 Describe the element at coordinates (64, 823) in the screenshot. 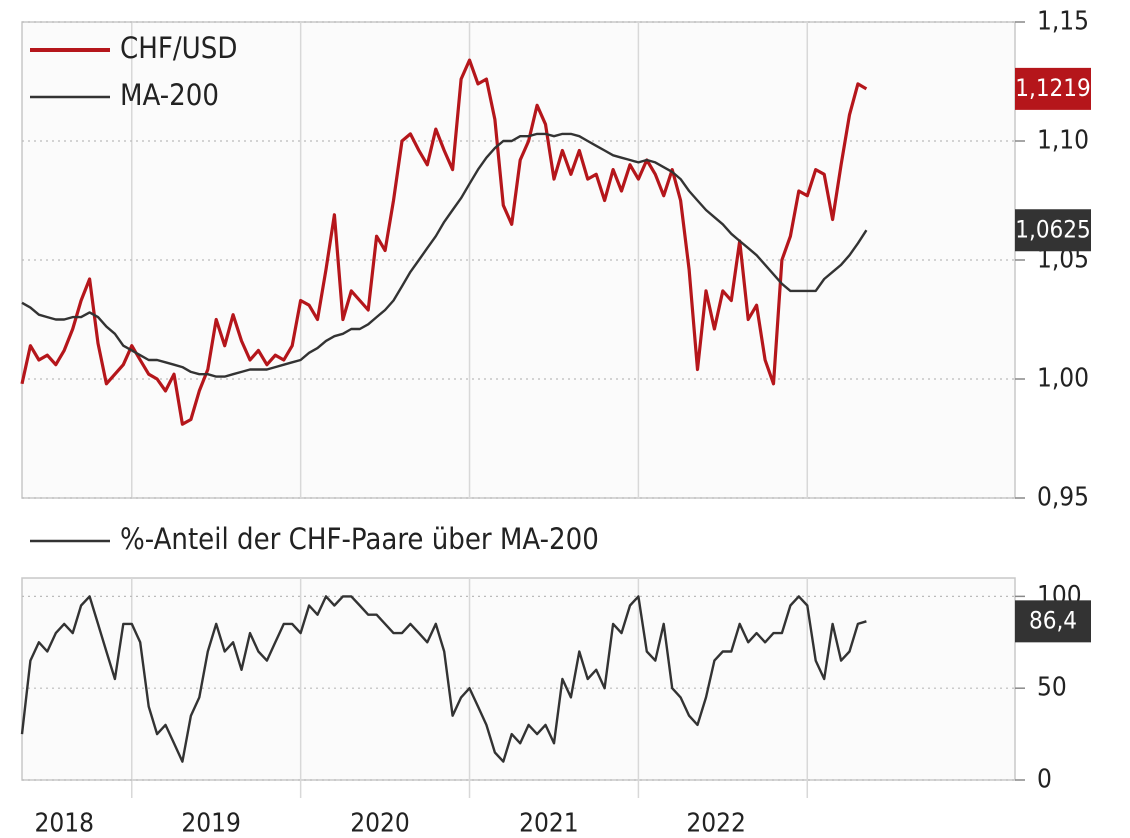

I see `x-tick-label: 2018` at that location.